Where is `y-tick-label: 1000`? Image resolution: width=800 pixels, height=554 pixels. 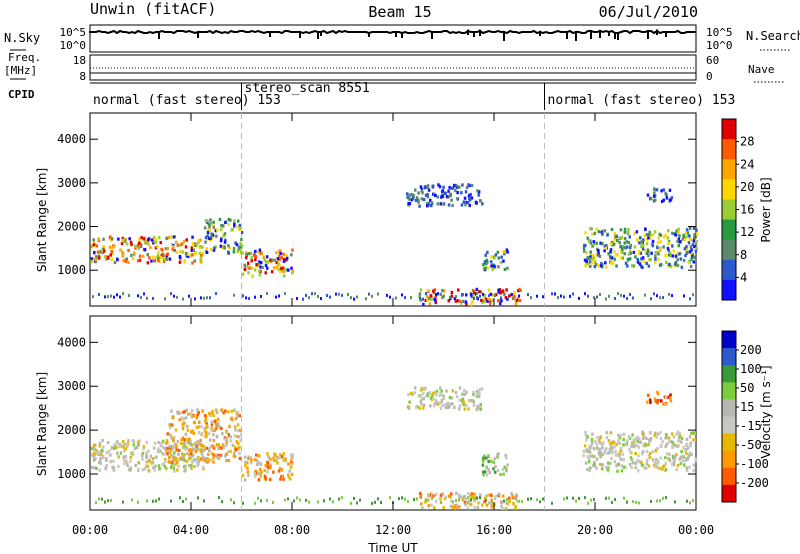
y-tick-label: 1000 is located at coordinates (71, 474).